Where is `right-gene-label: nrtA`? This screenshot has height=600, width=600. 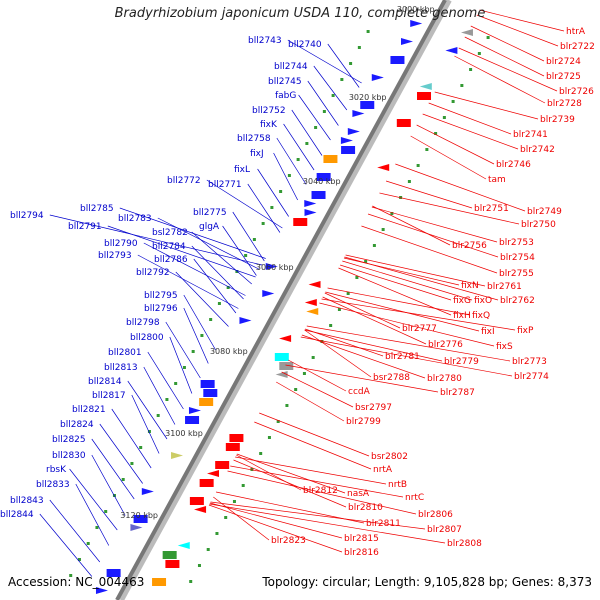 right-gene-label: nrtA is located at coordinates (383, 470).